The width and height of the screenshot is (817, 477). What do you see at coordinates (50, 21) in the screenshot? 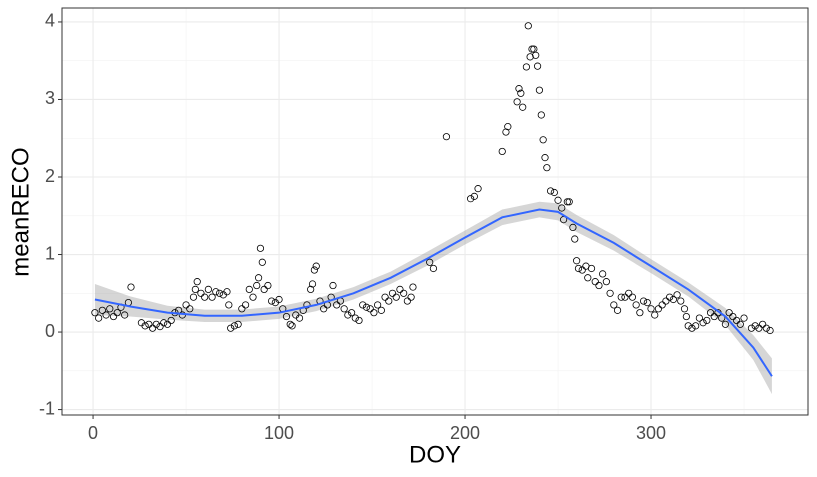
I see `y-tick-label: 4` at bounding box center [50, 21].